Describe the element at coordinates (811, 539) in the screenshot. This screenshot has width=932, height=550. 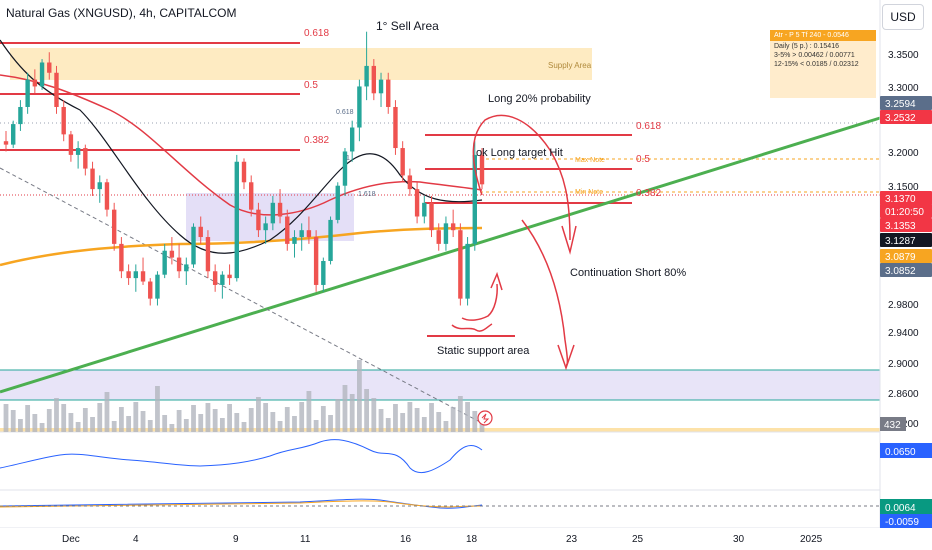
I see `x-tick-label: 2025` at that location.